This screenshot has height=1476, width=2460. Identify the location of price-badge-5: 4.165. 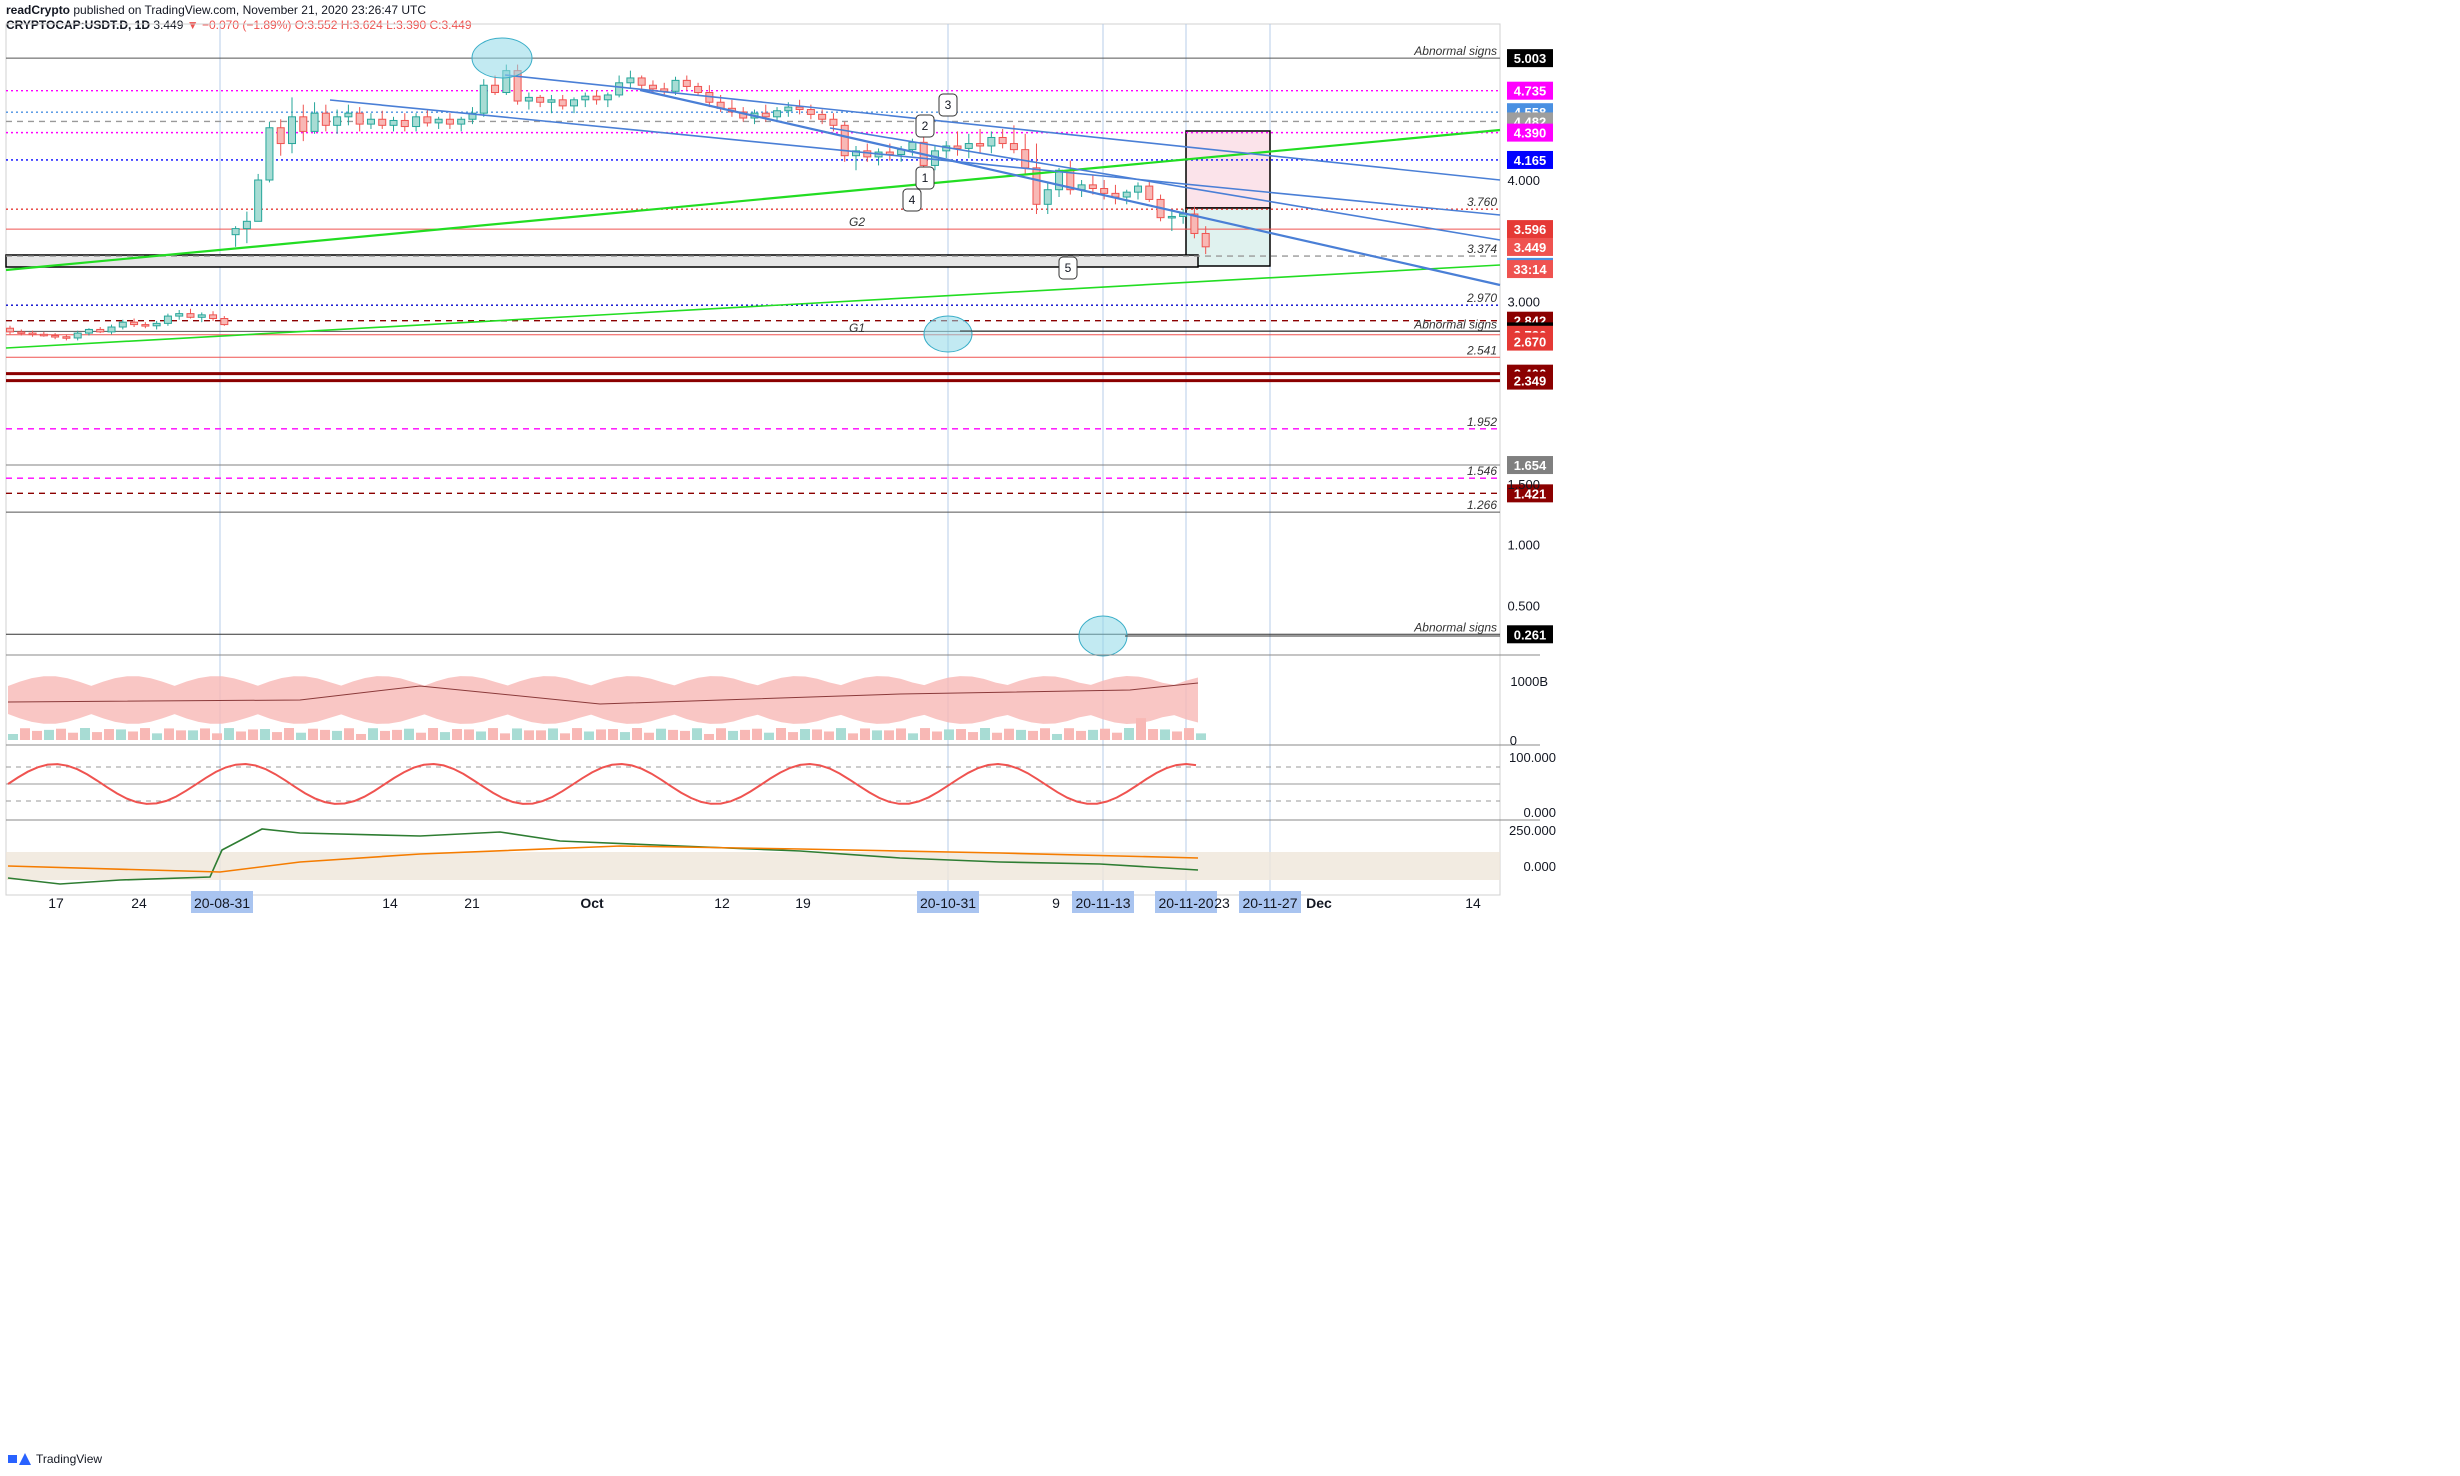
(1530, 159).